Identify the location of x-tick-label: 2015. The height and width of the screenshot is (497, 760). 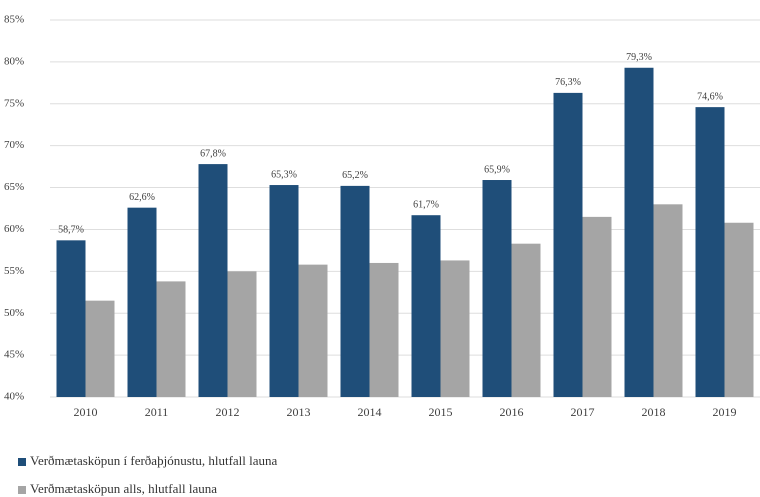
(441, 412).